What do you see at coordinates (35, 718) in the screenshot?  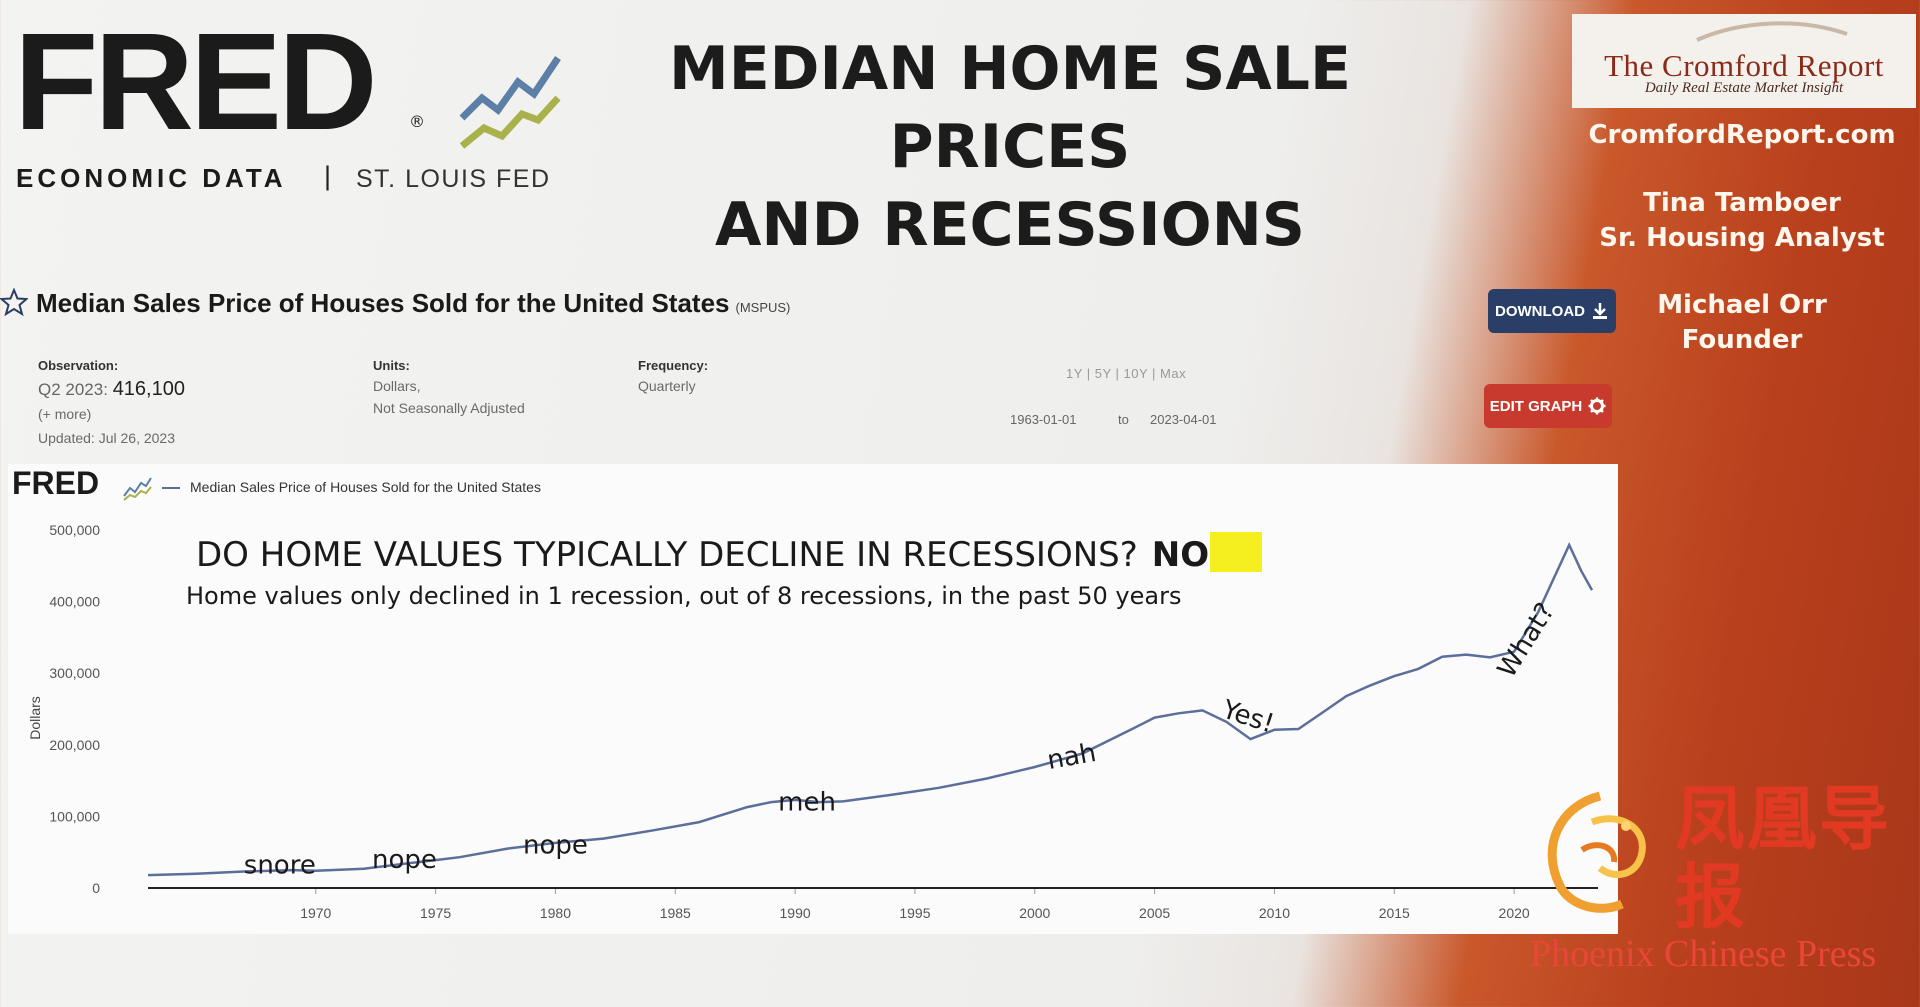 I see `y-axis-label: Dollars` at bounding box center [35, 718].